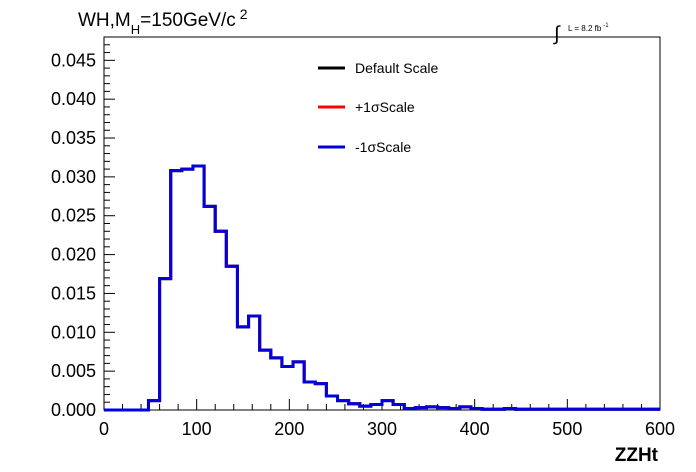 This screenshot has height=472, width=696. I want to click on chart-title: WH,MH=150GeV/c 2, so click(163, 21).